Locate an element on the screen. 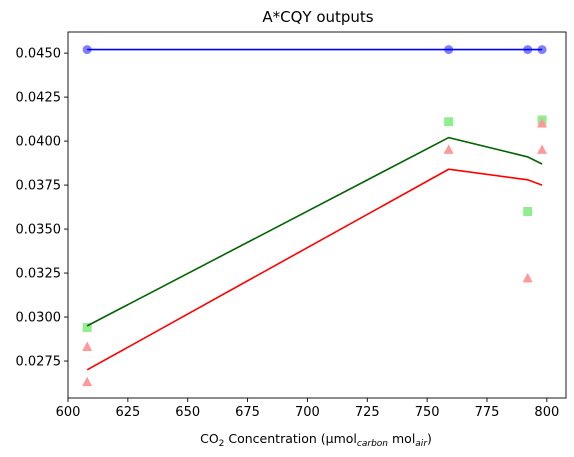 This screenshot has width=574, height=457. x-label-prefix: CO is located at coordinates (209, 438).